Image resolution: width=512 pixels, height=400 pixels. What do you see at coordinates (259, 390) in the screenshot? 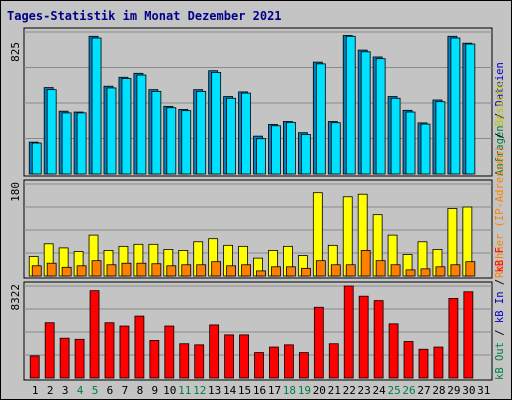
I see `x-tick-label: 16` at bounding box center [259, 390].